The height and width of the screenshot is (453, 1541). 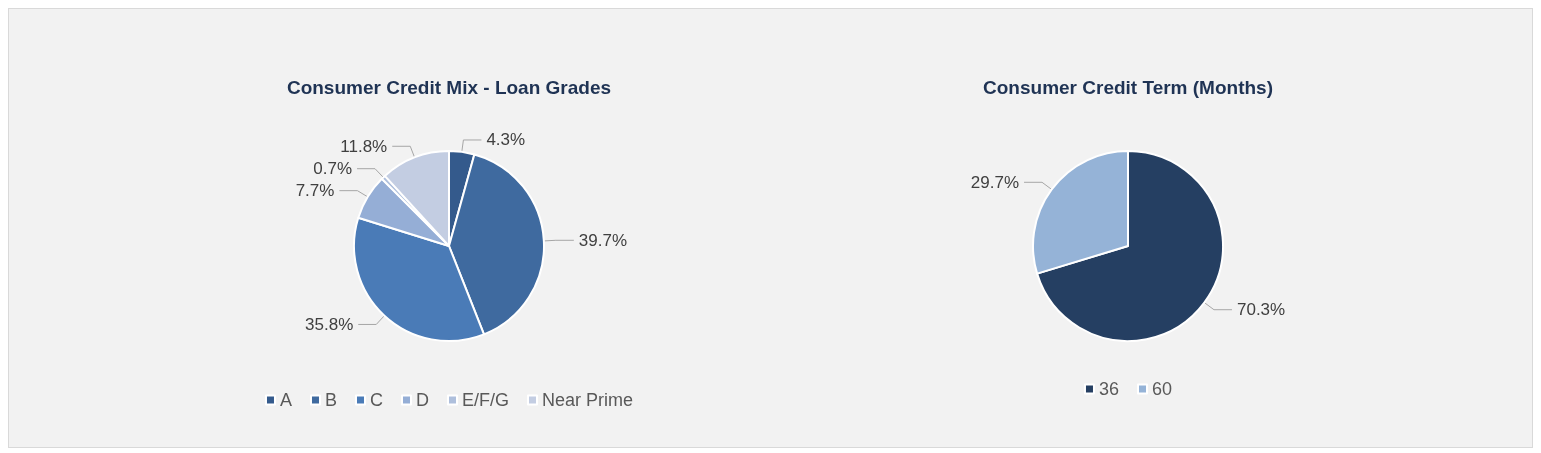 What do you see at coordinates (995, 182) in the screenshot?
I see `data-label: 29.7%` at bounding box center [995, 182].